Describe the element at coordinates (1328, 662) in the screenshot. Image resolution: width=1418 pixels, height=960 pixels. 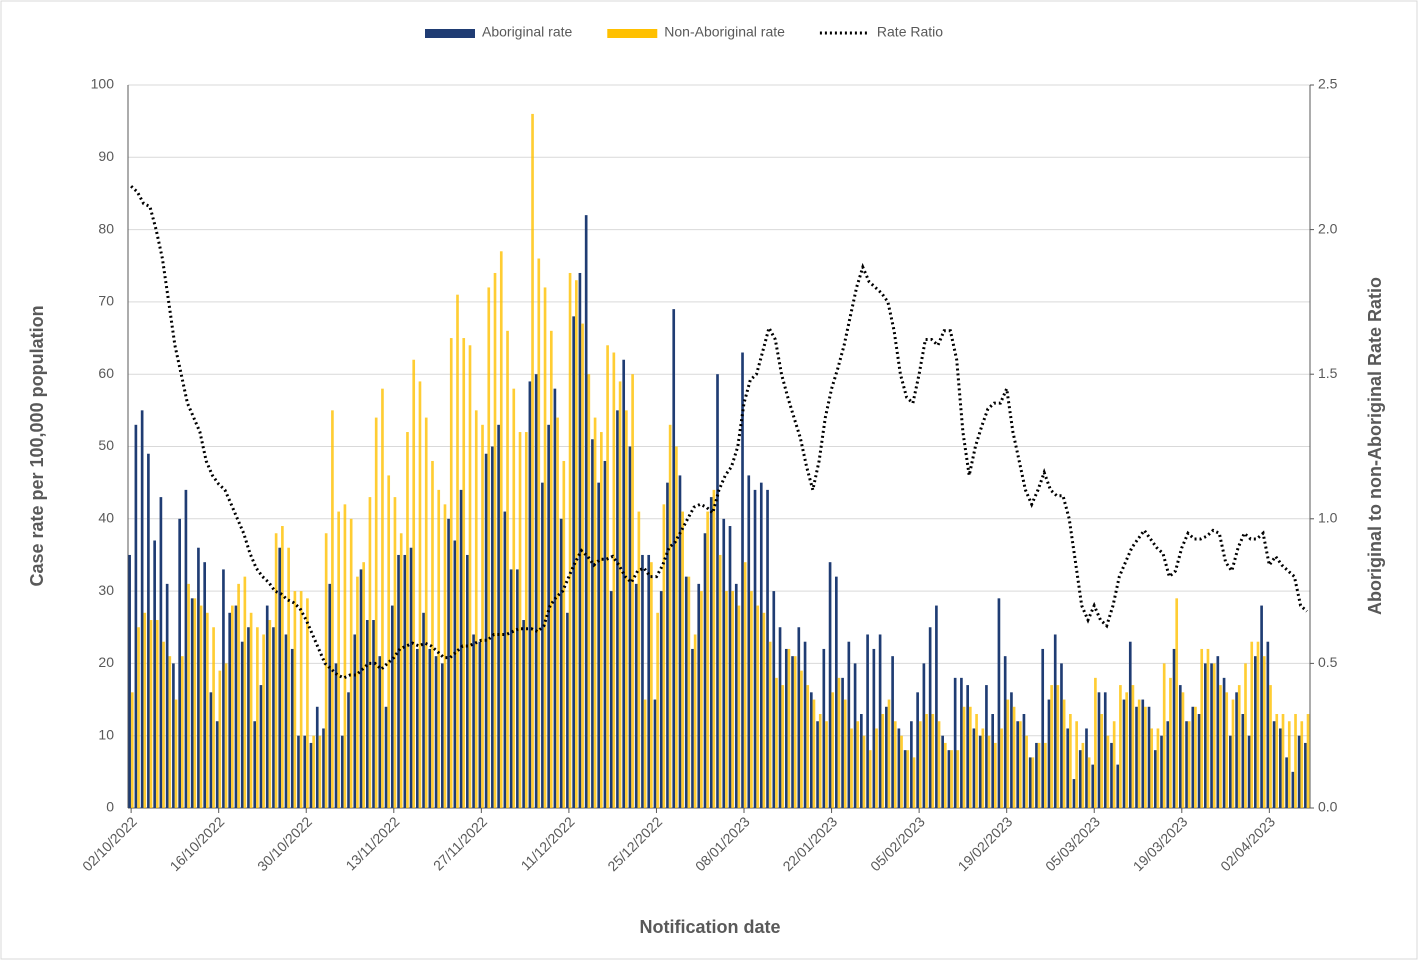
I see `y2-tick-label: 0.5` at that location.